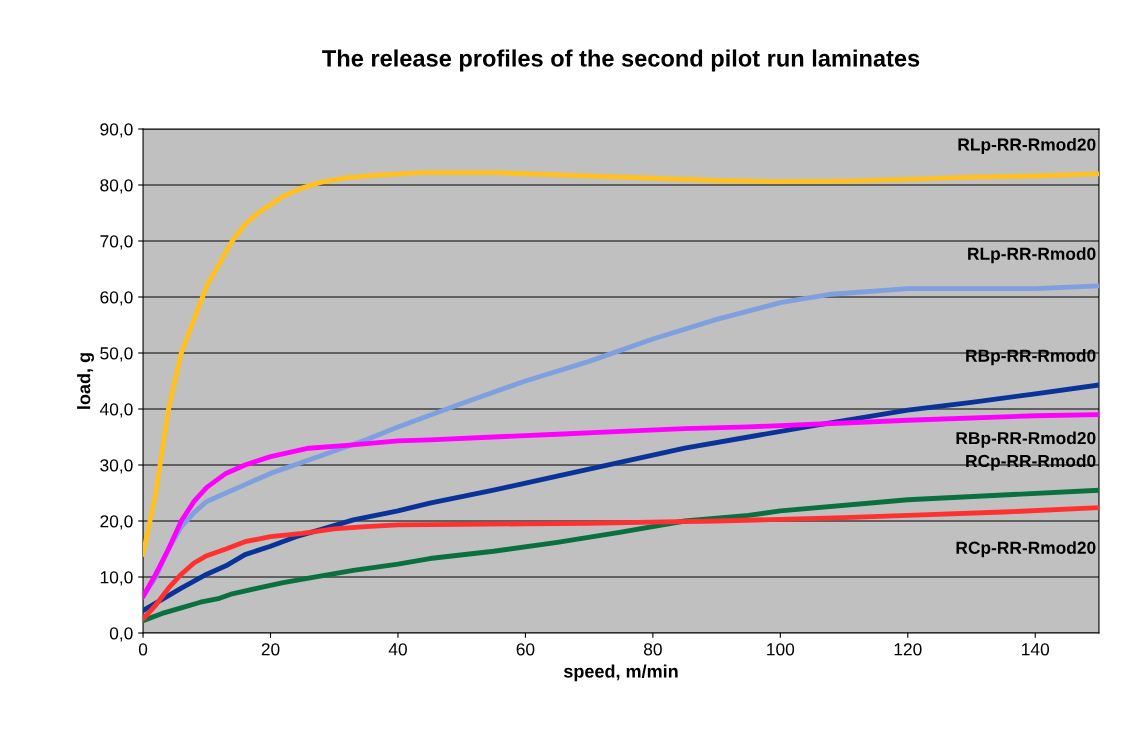 This screenshot has width=1138, height=747. I want to click on y-tick-label: 10,0, so click(116, 578).